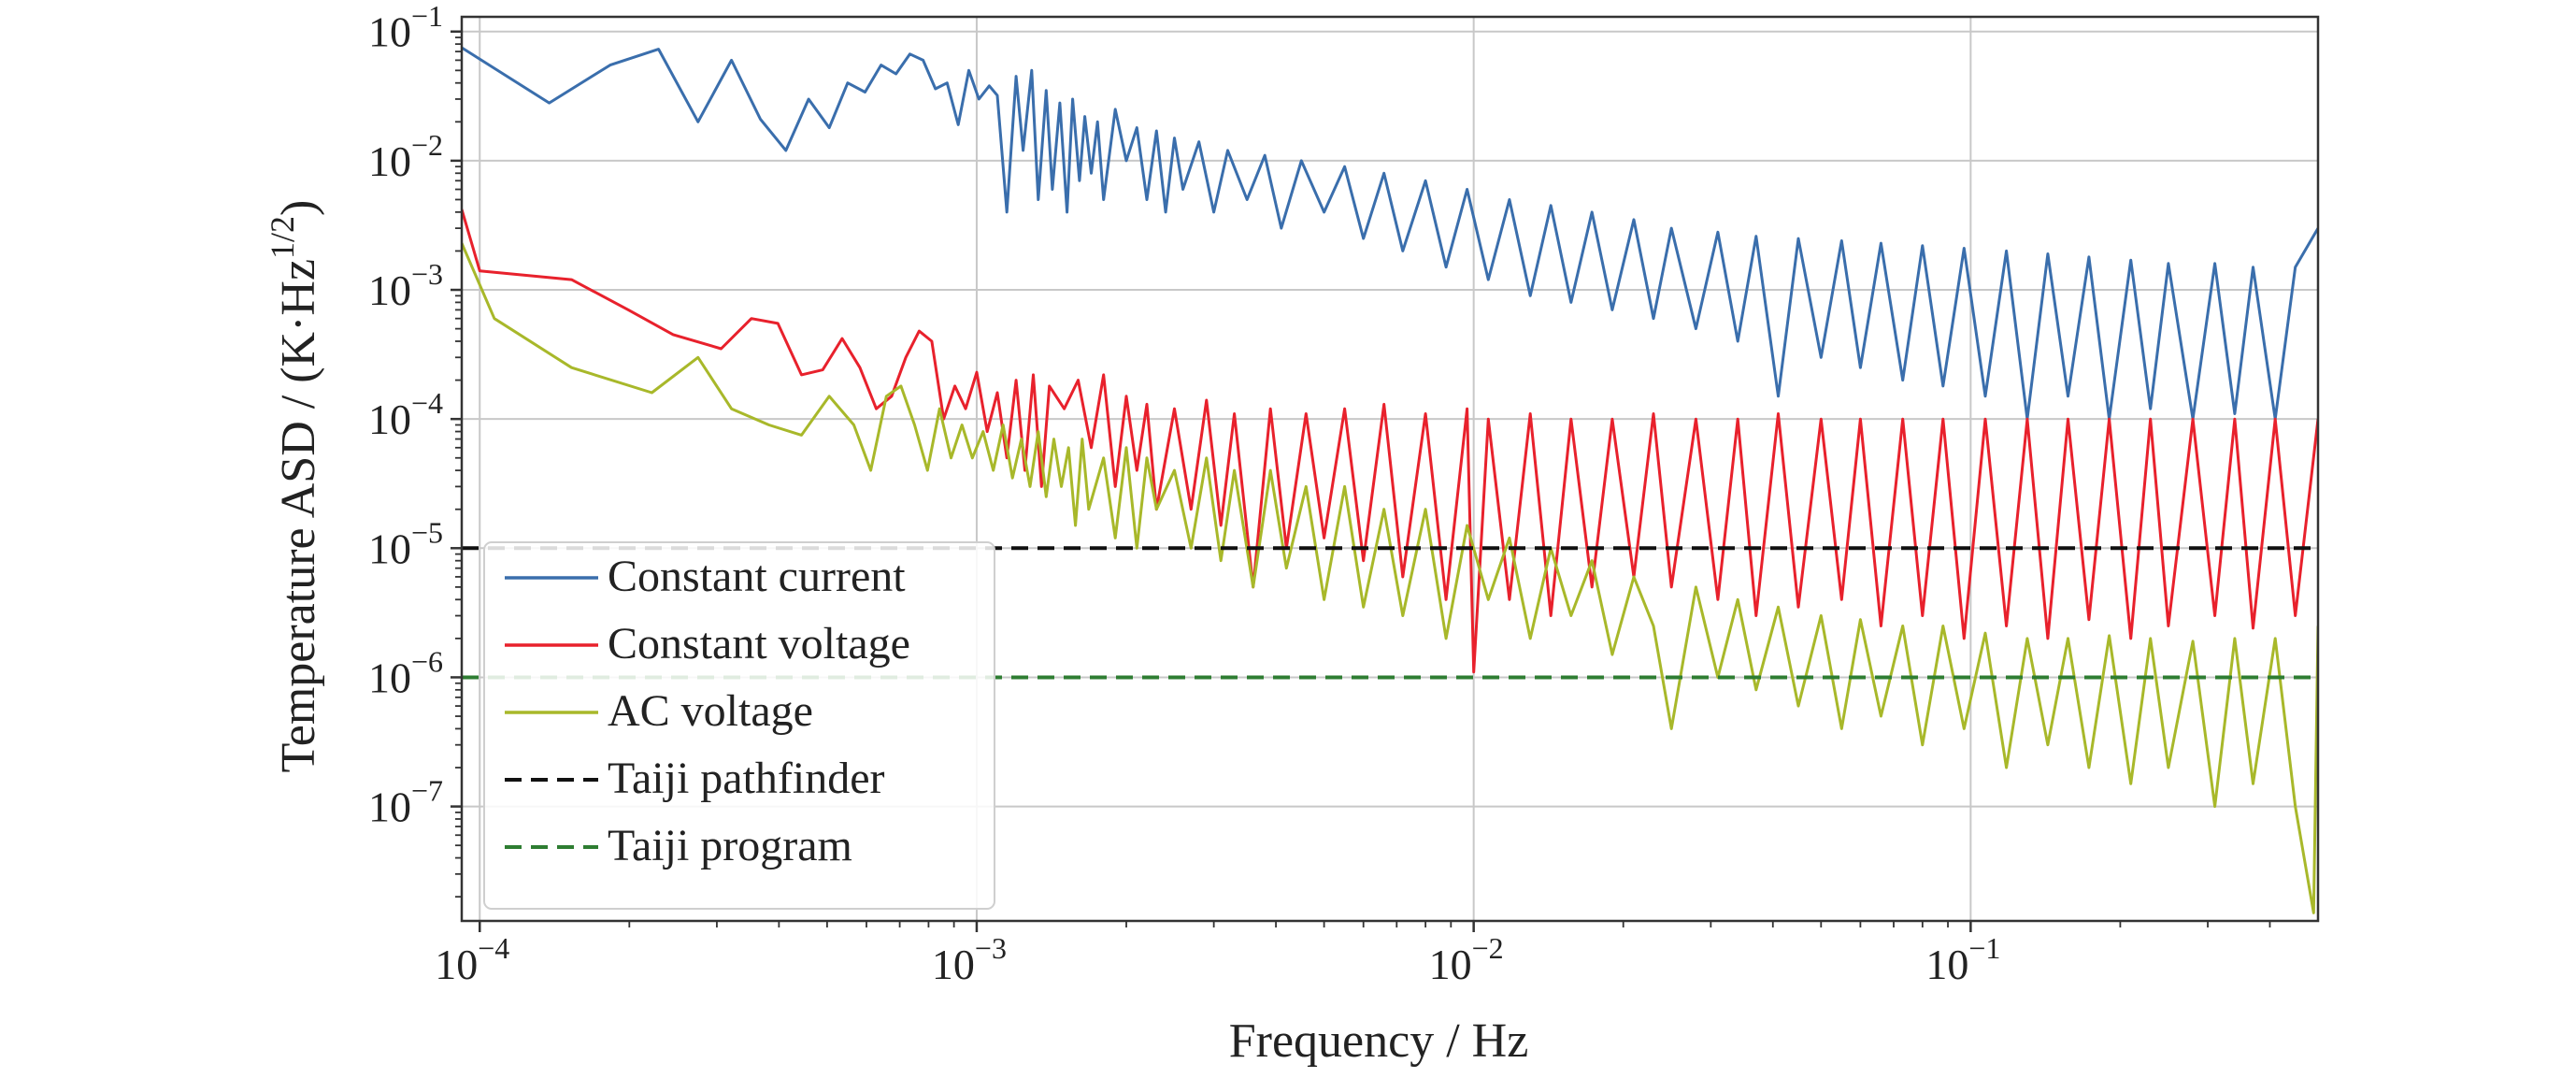  Describe the element at coordinates (405, 28) in the screenshot. I see `y-tick-label: 10⁻¹` at that location.